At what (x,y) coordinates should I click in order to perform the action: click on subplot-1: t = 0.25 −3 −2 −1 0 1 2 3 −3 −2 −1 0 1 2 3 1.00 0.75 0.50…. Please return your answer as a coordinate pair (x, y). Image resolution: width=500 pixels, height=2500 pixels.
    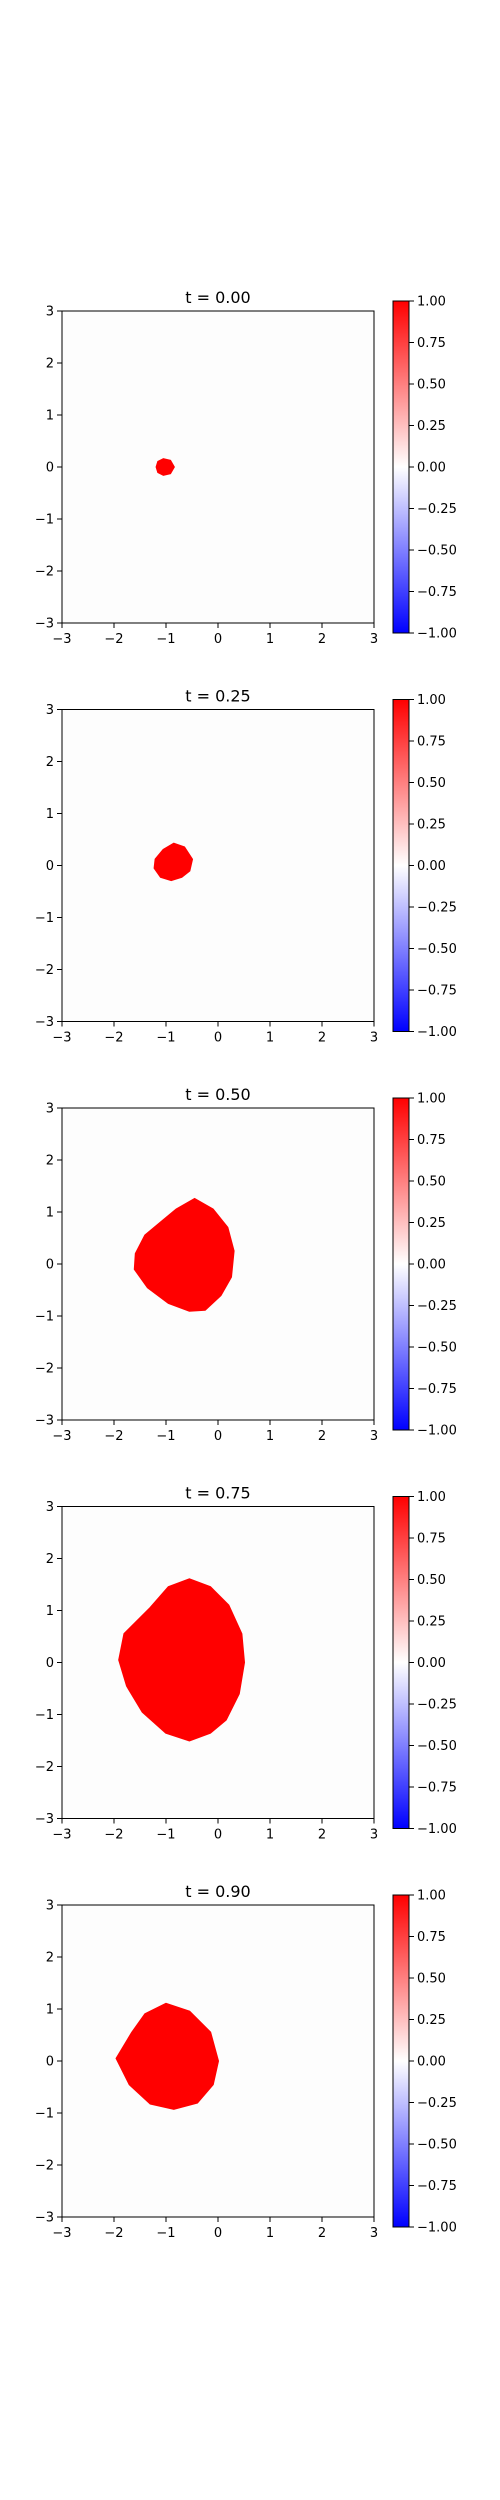
    Looking at the image, I should click on (246, 866).